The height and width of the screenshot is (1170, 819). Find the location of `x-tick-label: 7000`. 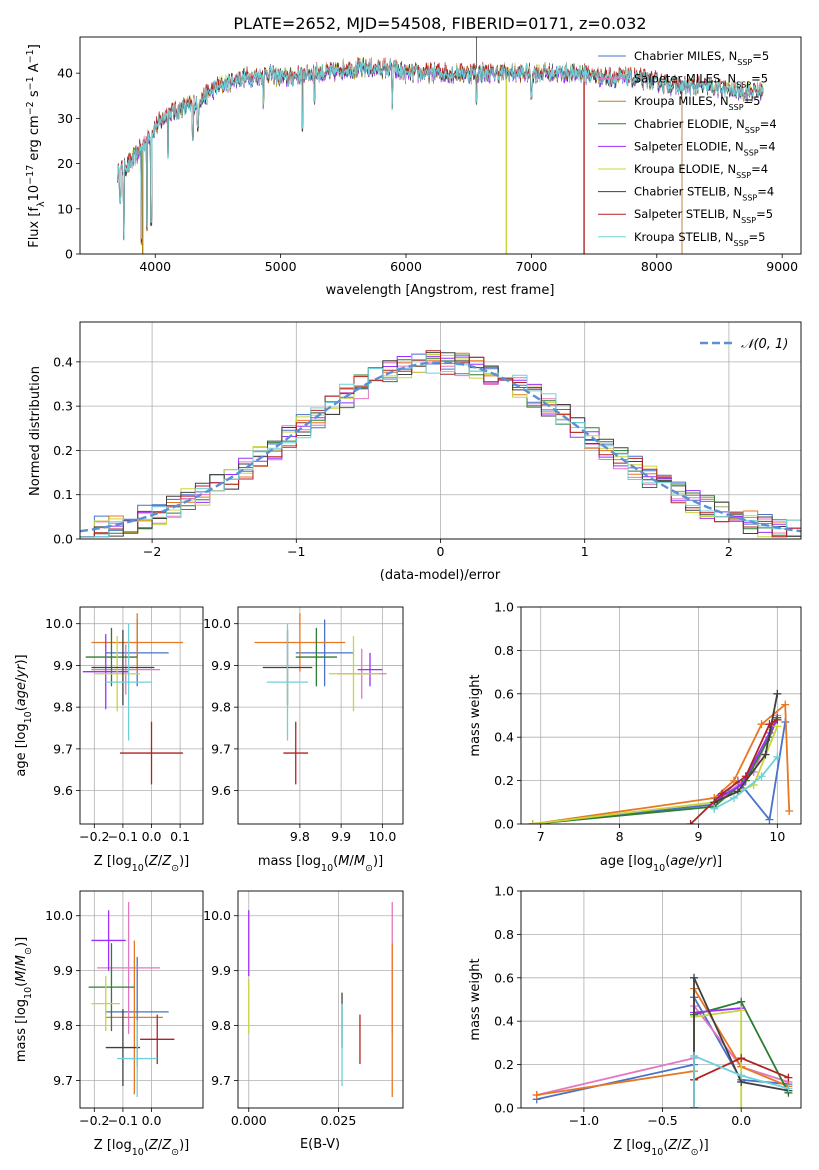

x-tick-label: 7000 is located at coordinates (532, 266).